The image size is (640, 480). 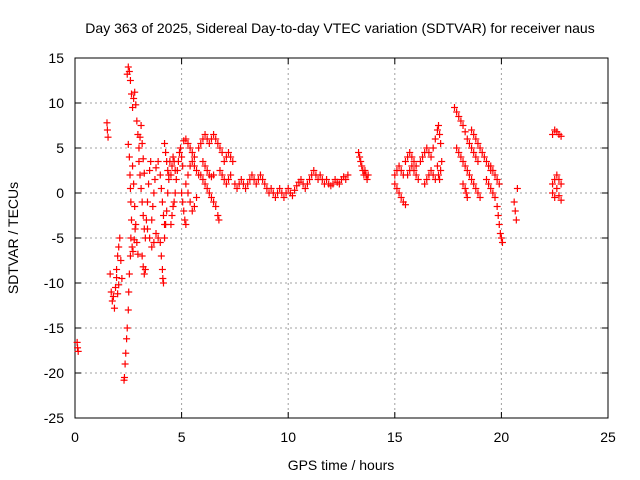 I want to click on y-tick-label: 15, so click(x=56, y=58).